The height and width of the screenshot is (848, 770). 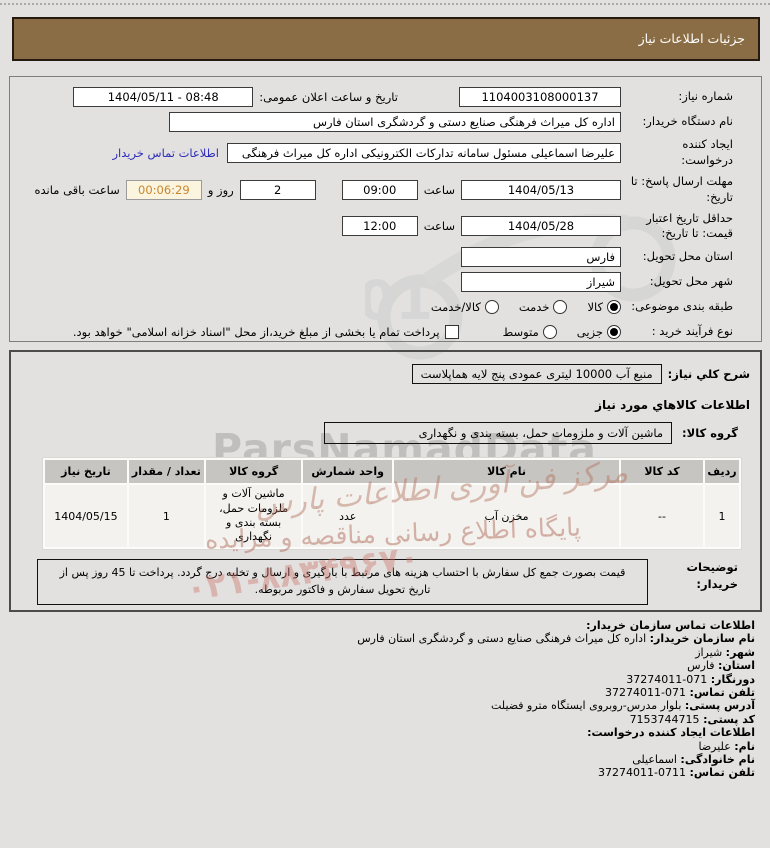 I want to click on org-name-label: نام سازمان خریدار:, so click(x=702, y=639).